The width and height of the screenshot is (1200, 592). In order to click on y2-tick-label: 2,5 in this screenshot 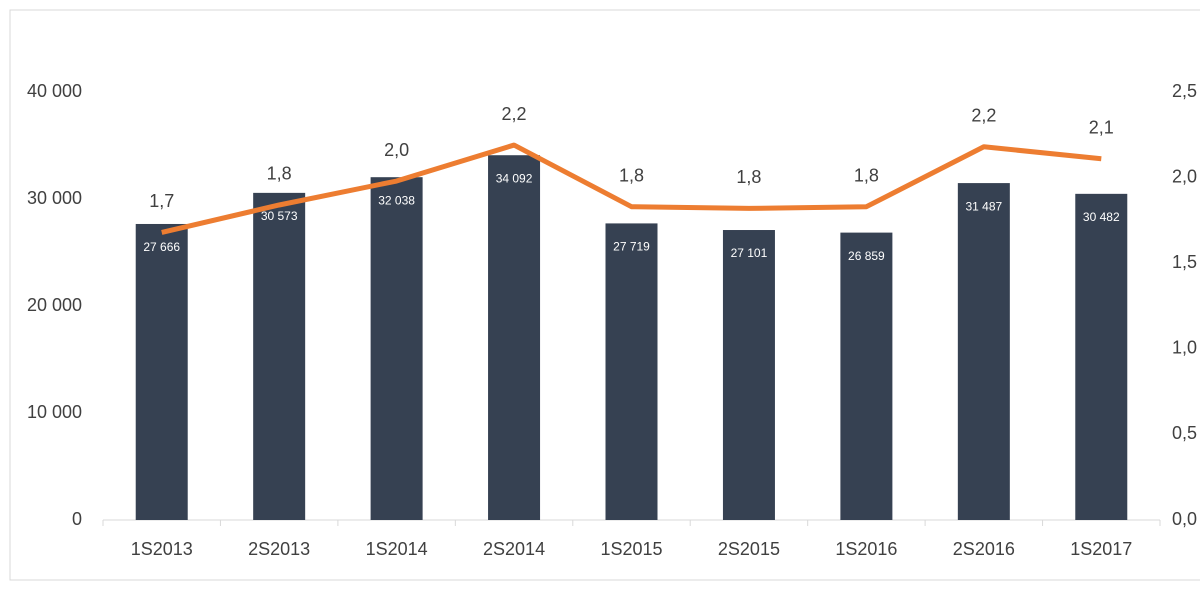, I will do `click(1184, 91)`.